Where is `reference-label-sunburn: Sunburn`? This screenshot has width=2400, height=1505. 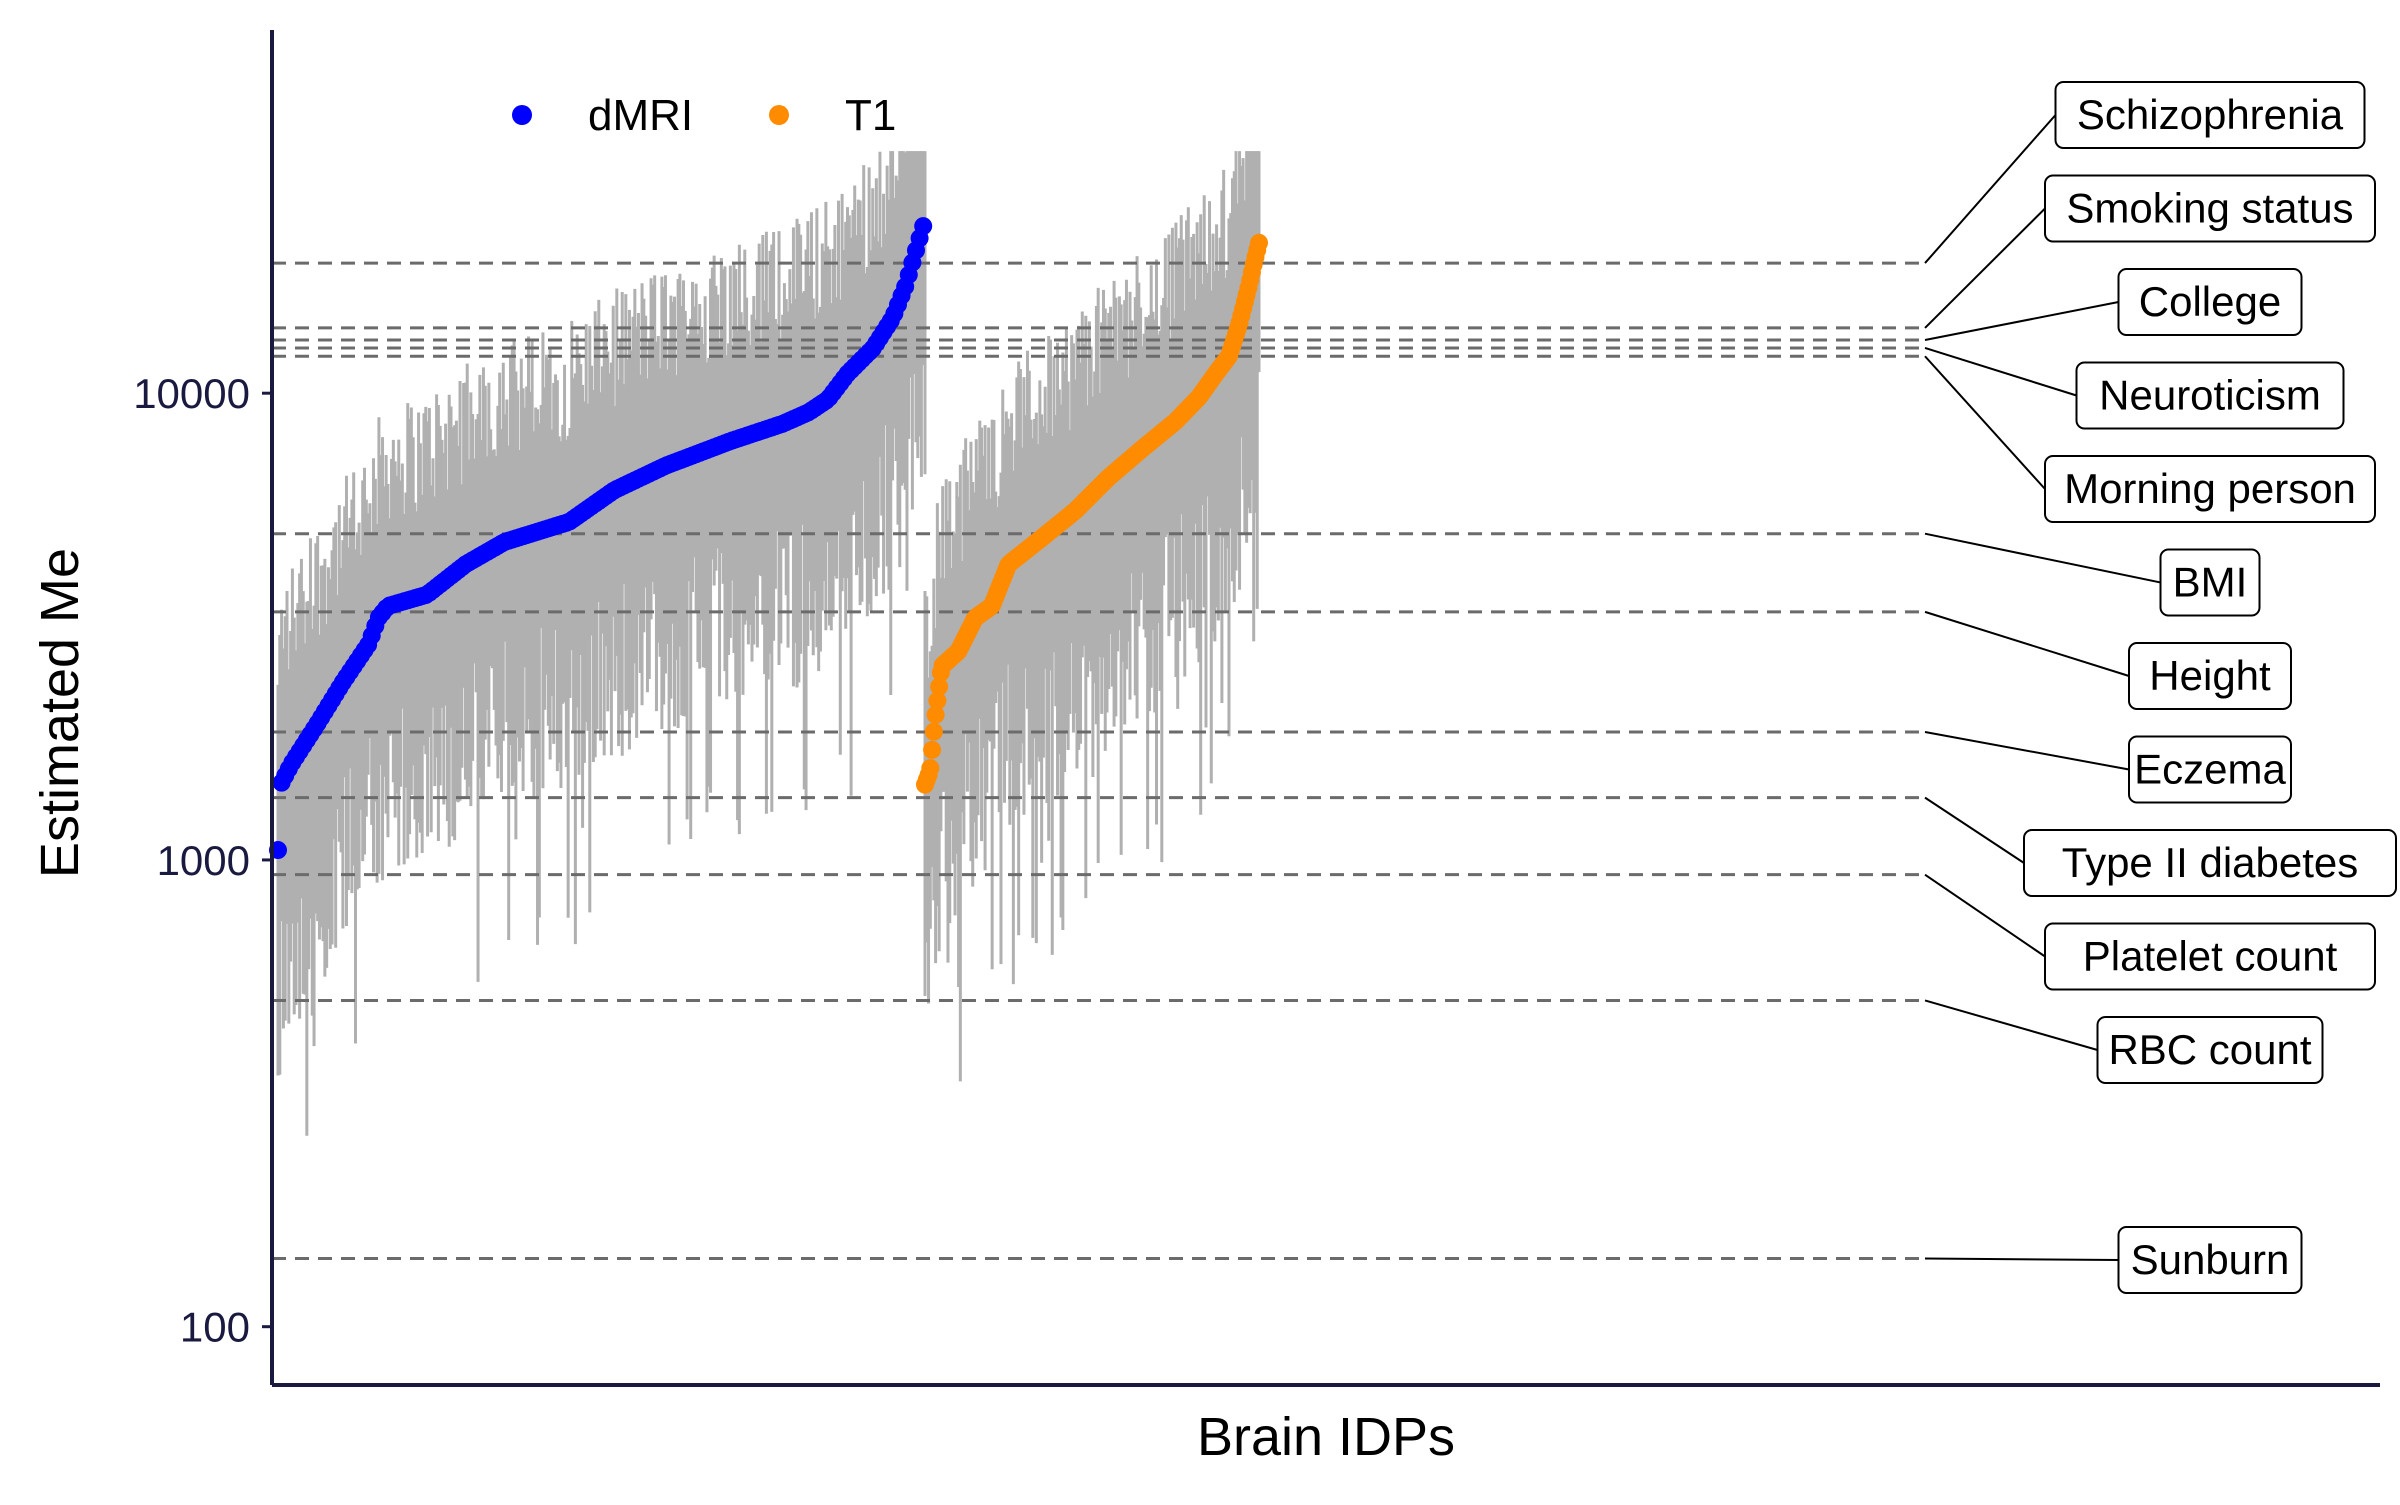
reference-label-sunburn: Sunburn is located at coordinates (2113, 1260).